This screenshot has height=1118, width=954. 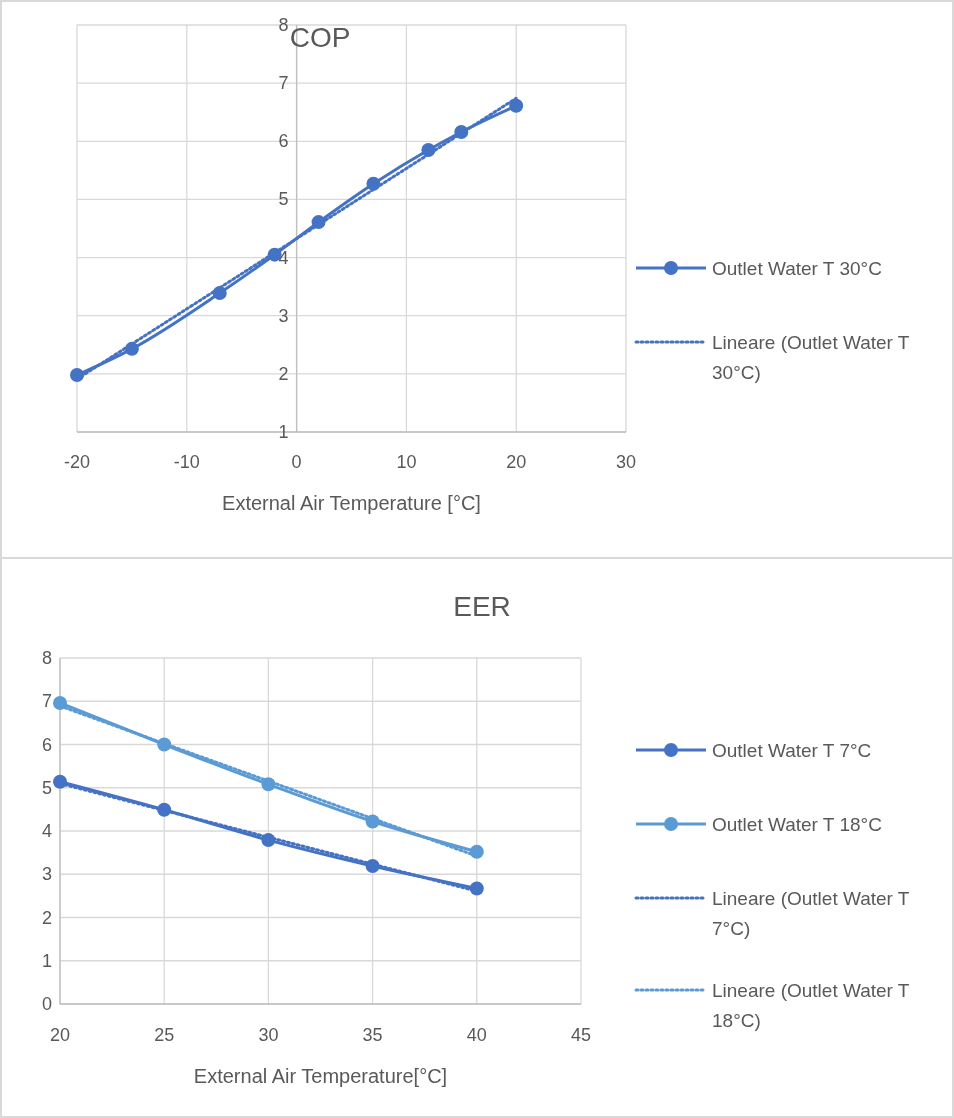 I want to click on x-tick-label: 35, so click(x=372, y=1035).